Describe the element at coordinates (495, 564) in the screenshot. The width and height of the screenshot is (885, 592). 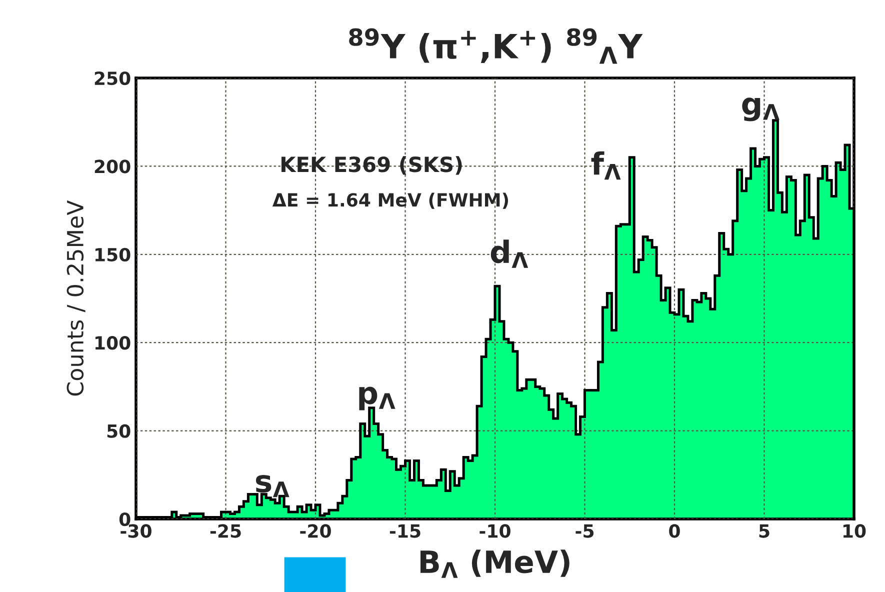
I see `x-axis-title: B$_{Λ}$ (MeV)` at that location.